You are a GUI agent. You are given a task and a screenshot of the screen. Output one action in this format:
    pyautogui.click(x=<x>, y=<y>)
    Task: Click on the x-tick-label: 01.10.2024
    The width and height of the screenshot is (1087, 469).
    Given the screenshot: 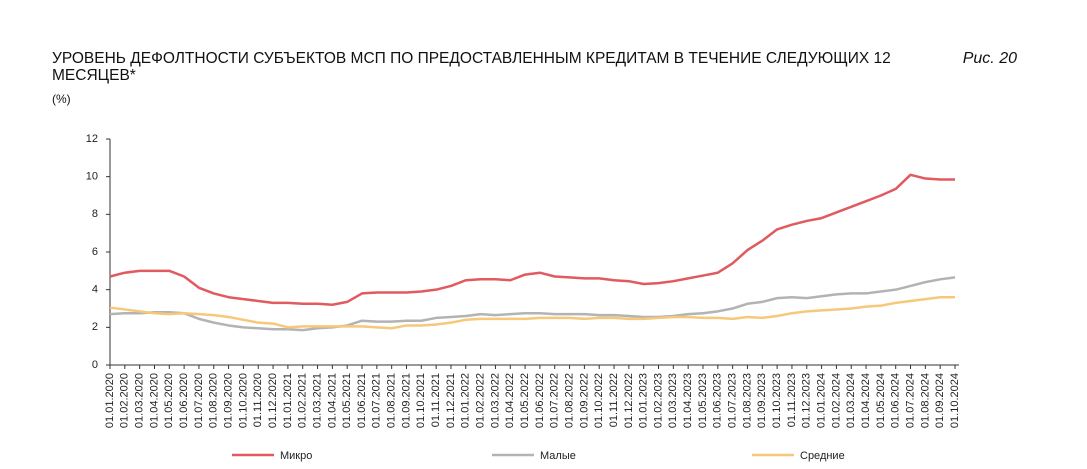 What is the action you would take?
    pyautogui.click(x=955, y=400)
    